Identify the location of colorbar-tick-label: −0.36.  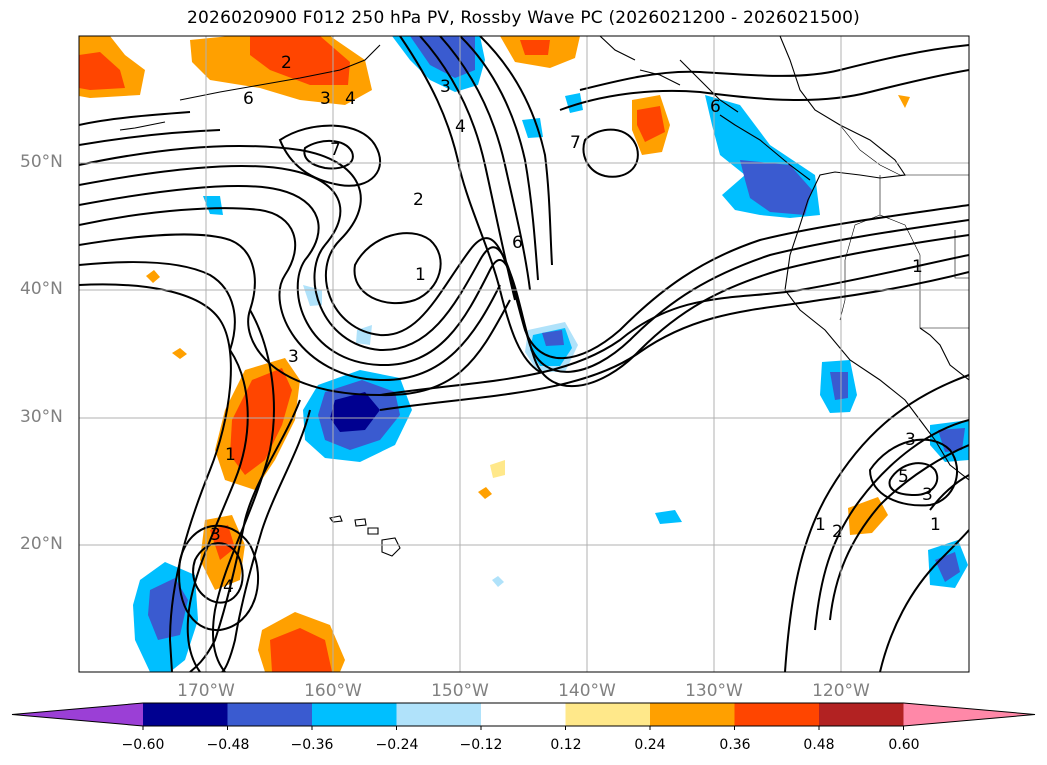
(312, 745).